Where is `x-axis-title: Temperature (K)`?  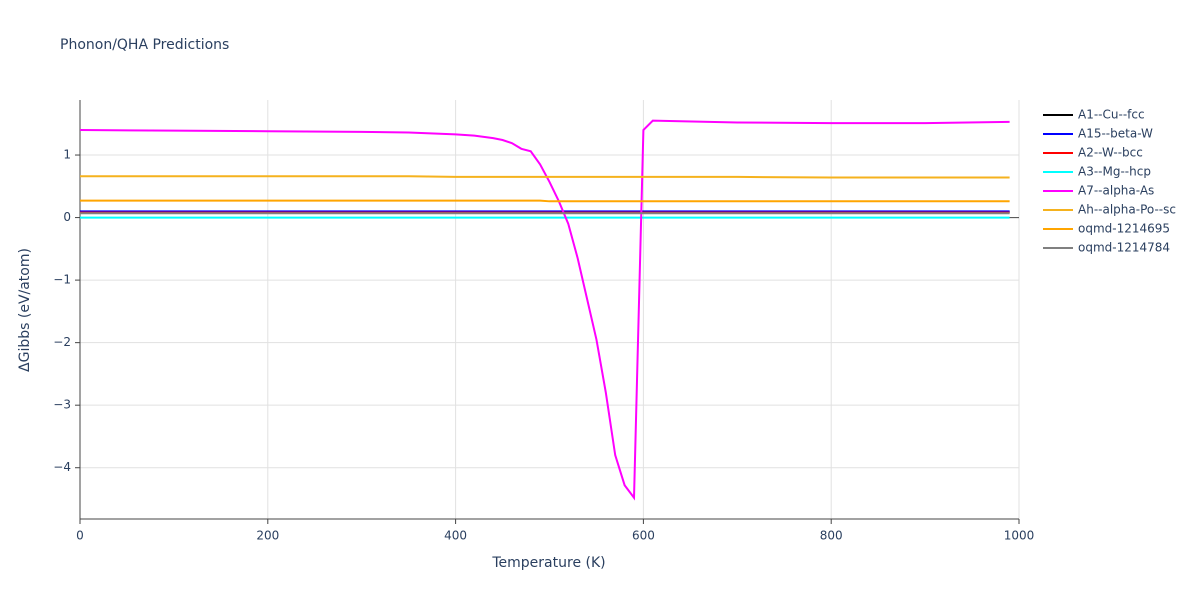 x-axis-title: Temperature (K) is located at coordinates (548, 563).